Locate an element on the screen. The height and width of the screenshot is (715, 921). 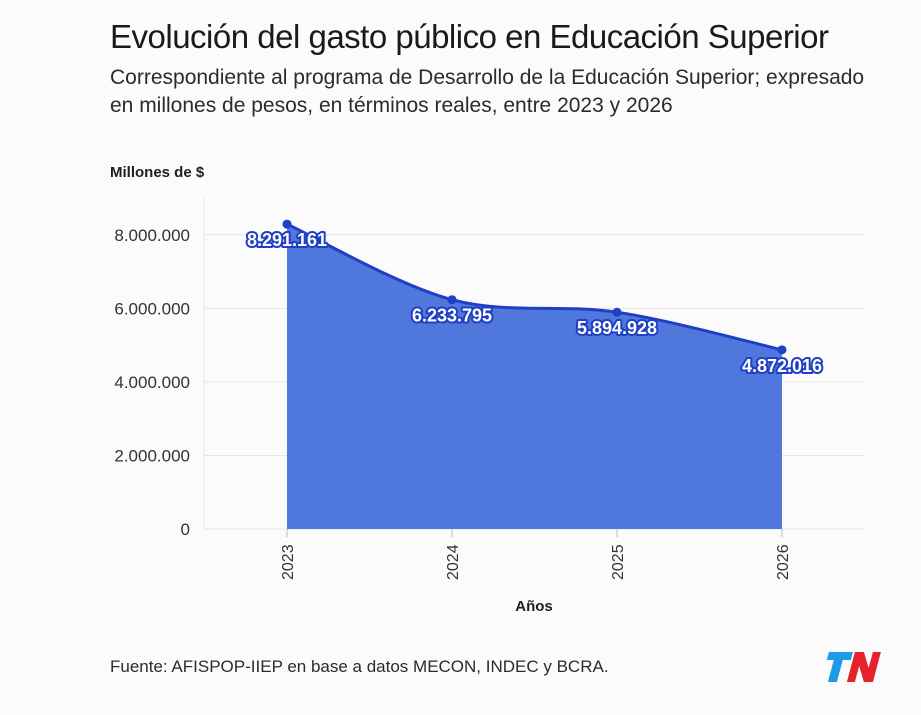
y-tick-label: 0 is located at coordinates (185, 529).